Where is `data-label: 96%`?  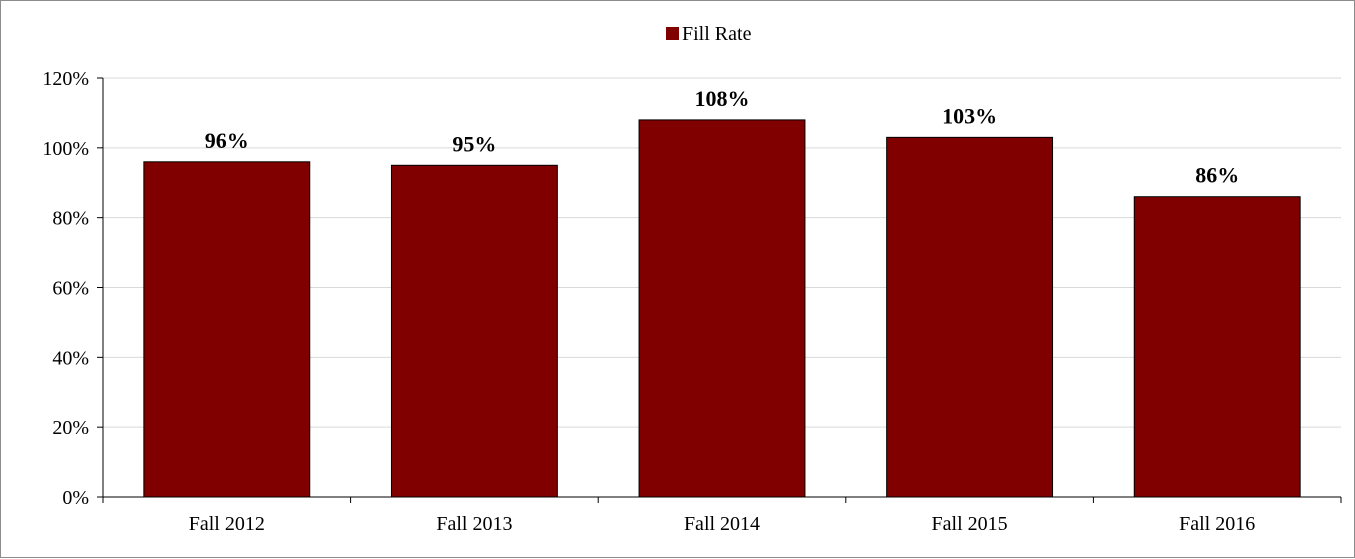 data-label: 96% is located at coordinates (227, 140).